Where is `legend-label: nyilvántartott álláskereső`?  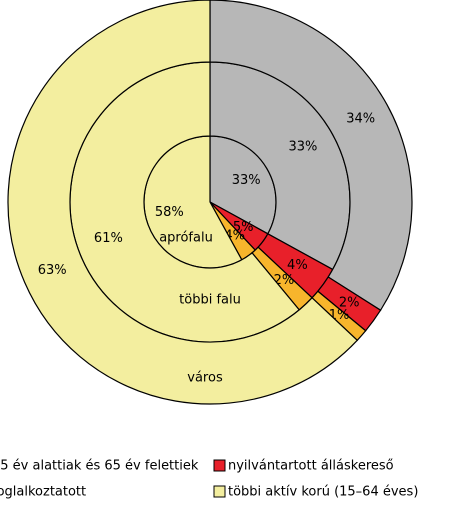
legend-label: nyilvántartott álláskereső is located at coordinates (311, 466).